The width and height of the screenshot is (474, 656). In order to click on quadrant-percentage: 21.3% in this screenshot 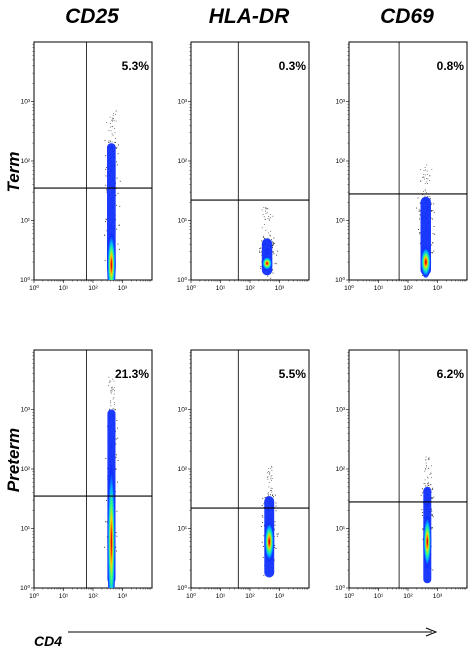, I will do `click(132, 374)`.